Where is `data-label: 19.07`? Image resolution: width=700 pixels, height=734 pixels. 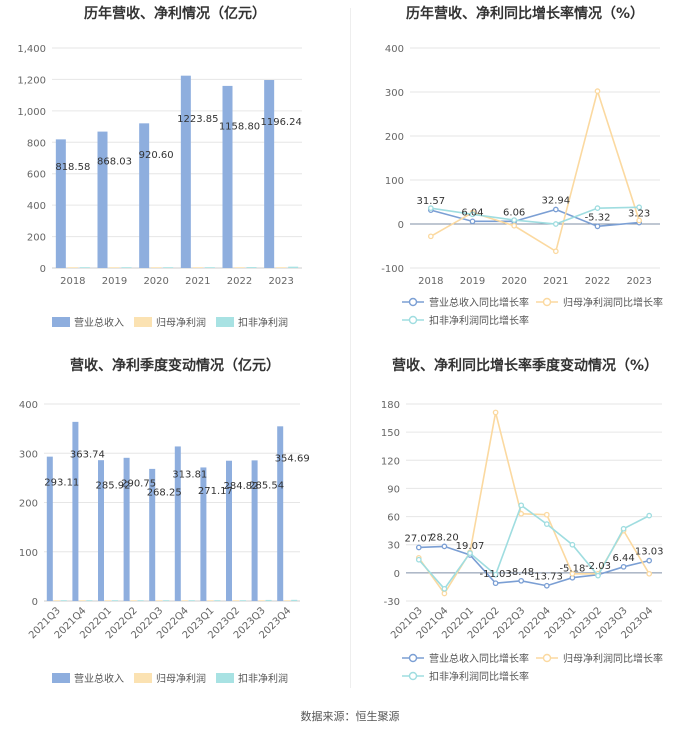 data-label: 19.07 is located at coordinates (470, 546).